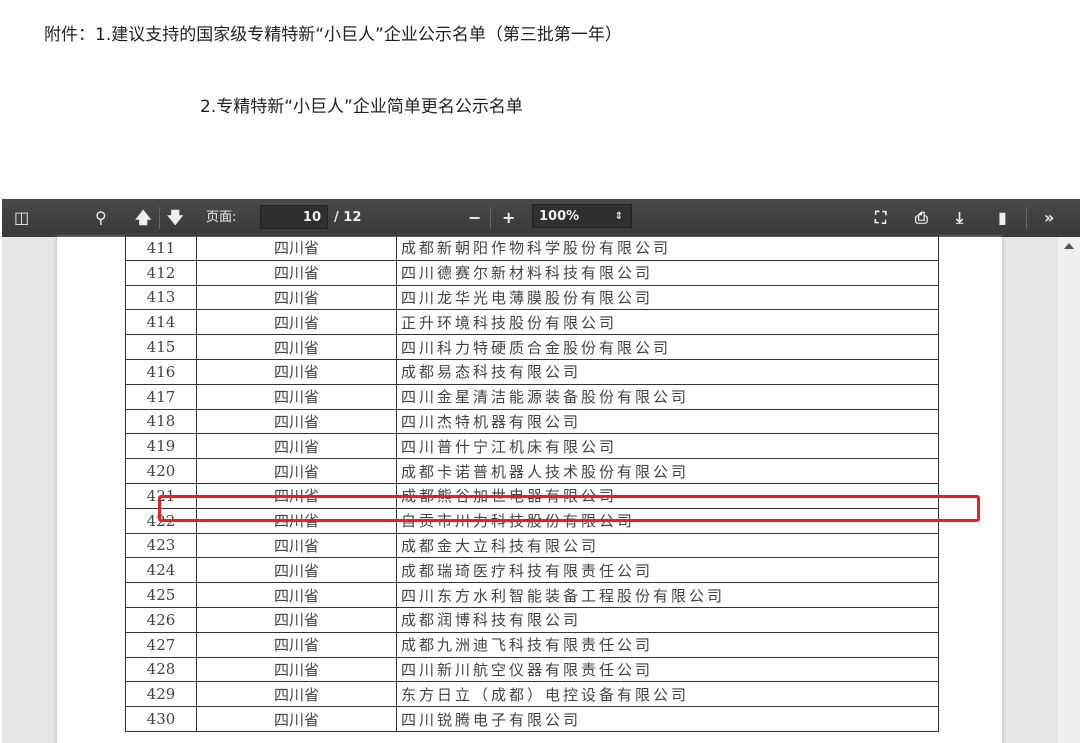 Image resolution: width=1080 pixels, height=743 pixels. I want to click on arrow-up-icon: 🡅, so click(143, 217).